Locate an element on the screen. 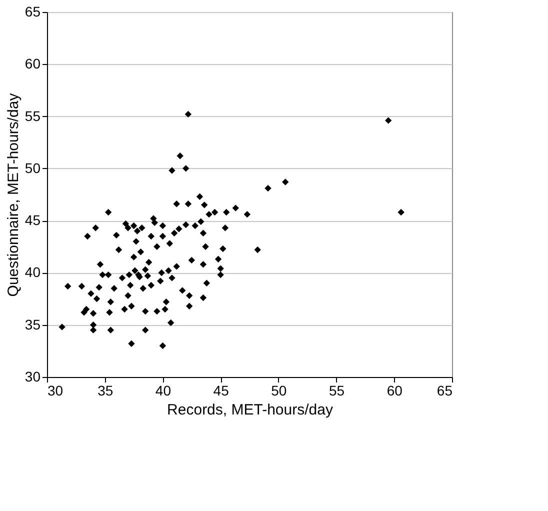 The width and height of the screenshot is (548, 511). x-tick-label: 60 is located at coordinates (394, 390).